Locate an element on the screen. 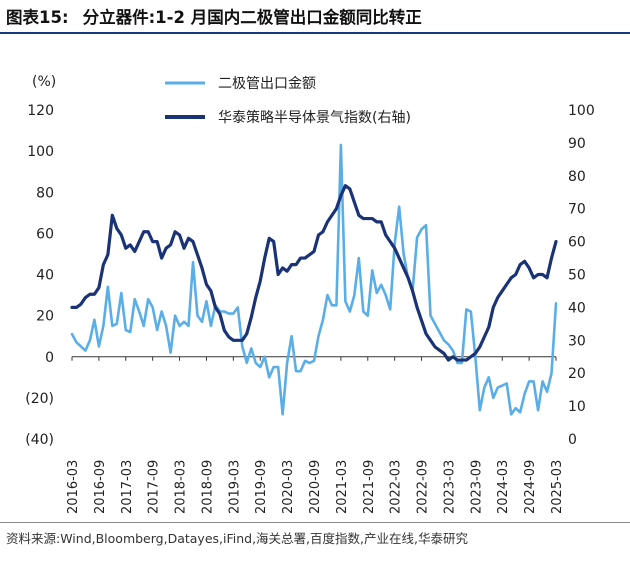 Image resolution: width=630 pixels, height=580 pixels. legend: 二极管出口金额 华泰策略半导体景气指数(右轴) is located at coordinates (288, 101).